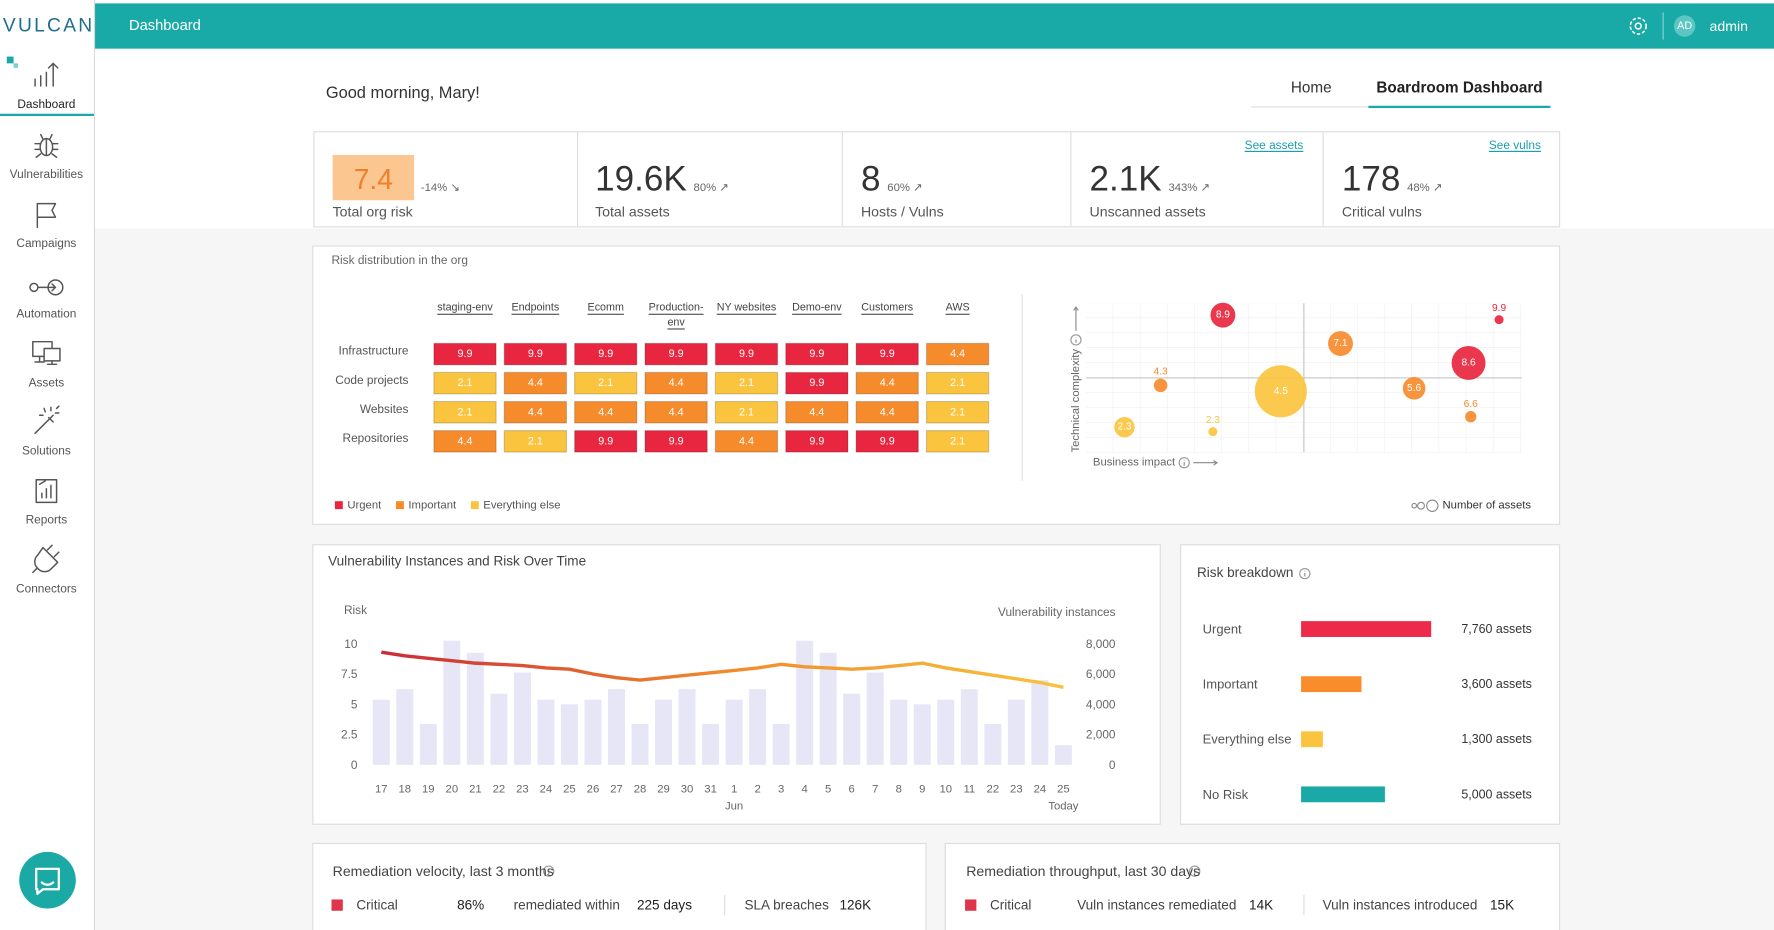  What do you see at coordinates (1340, 343) in the screenshot?
I see `bubble-label: 7.1` at bounding box center [1340, 343].